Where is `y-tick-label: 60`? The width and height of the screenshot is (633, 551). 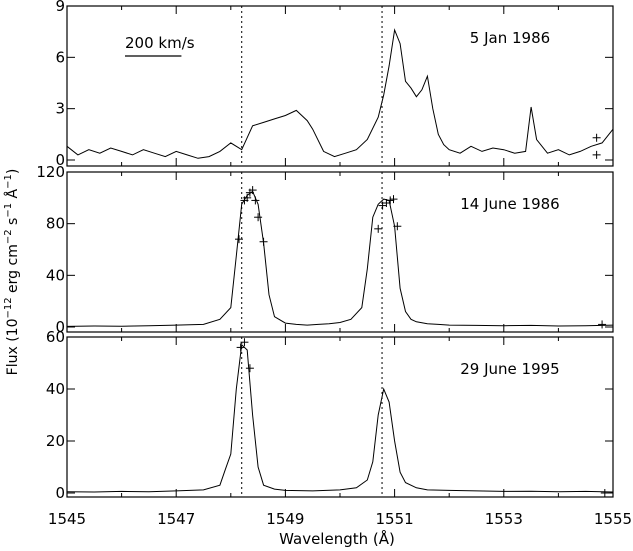 y-tick-label: 60 is located at coordinates (55, 337).